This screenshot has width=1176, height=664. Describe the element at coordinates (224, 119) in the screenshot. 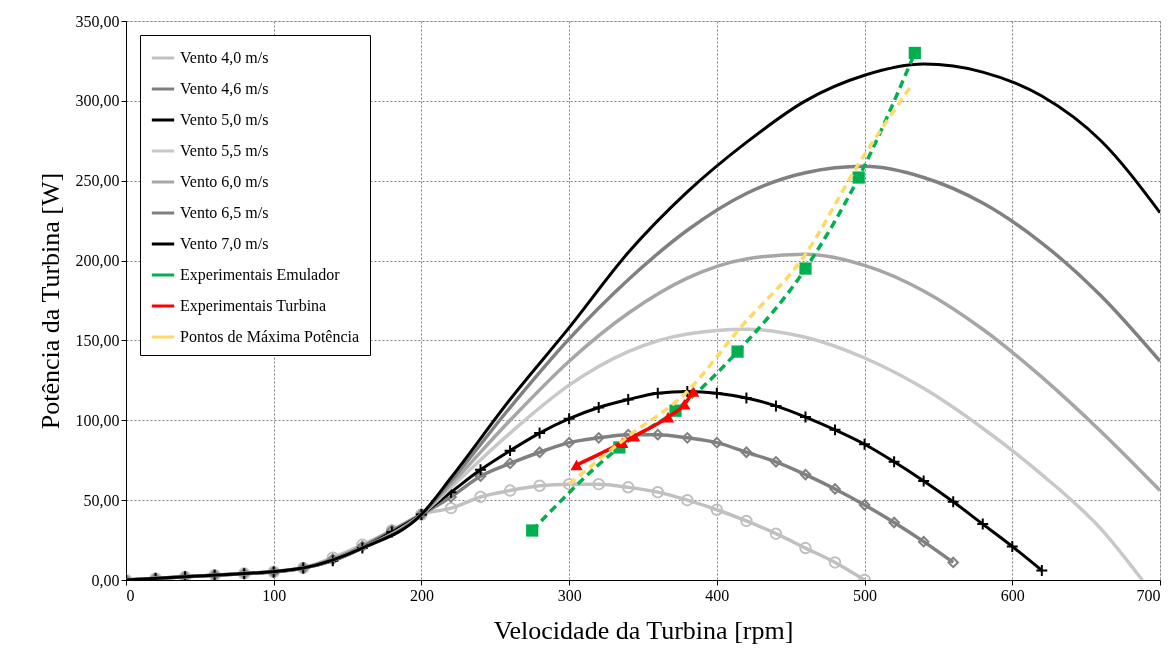

I see `legend-label: Vento 5,0 m/s` at that location.